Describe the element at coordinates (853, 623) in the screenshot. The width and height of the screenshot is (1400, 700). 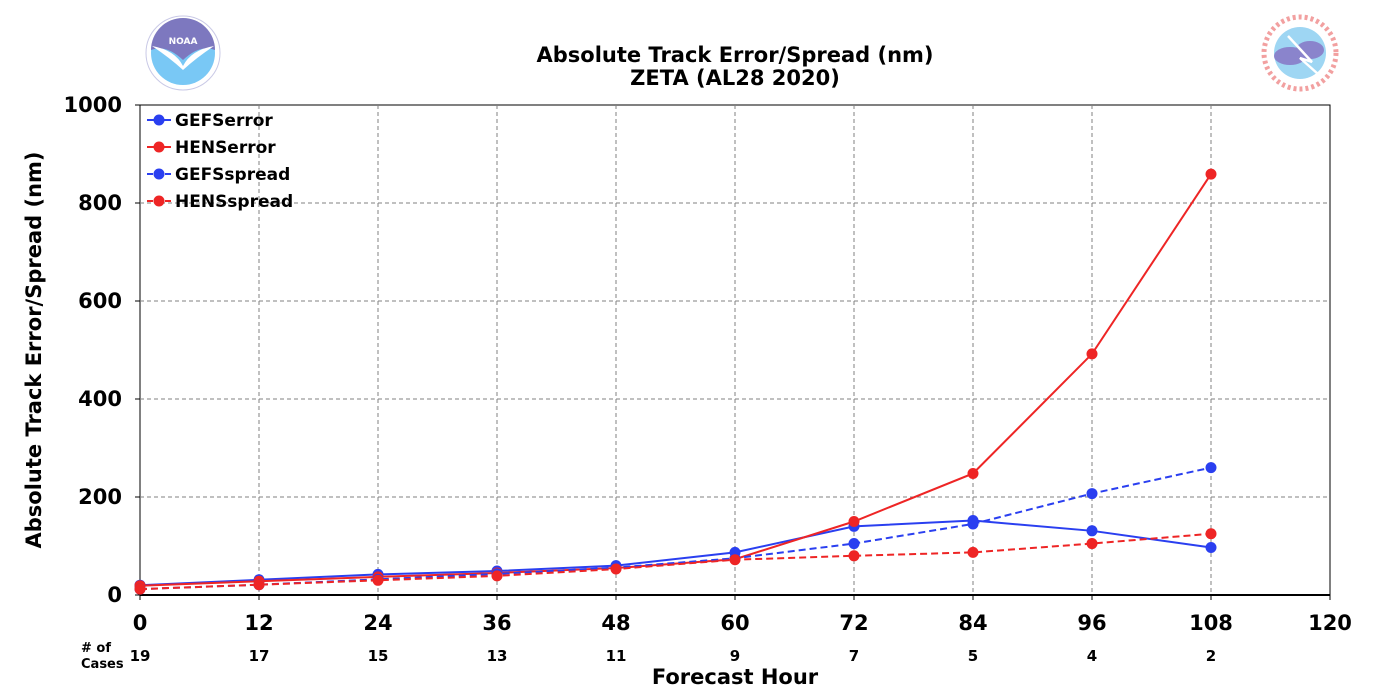
I see `x-tick-label: 72` at that location.